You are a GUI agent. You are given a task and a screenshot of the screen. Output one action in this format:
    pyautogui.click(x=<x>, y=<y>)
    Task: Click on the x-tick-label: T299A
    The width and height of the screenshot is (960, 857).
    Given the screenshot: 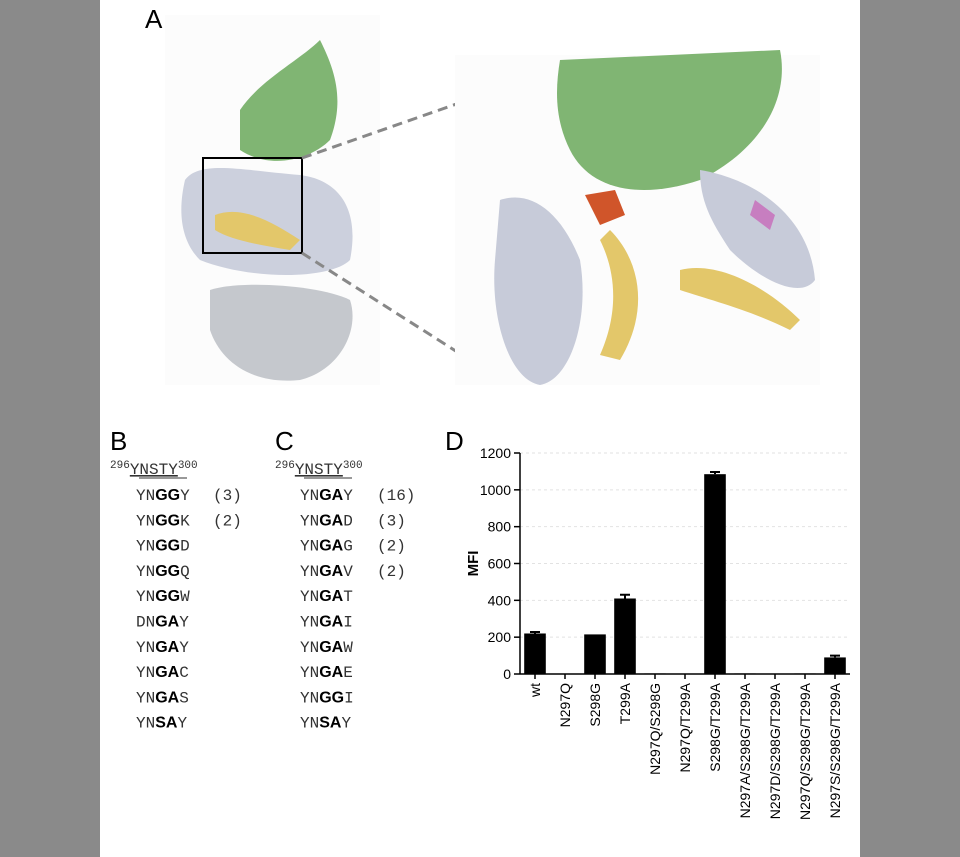 What is the action you would take?
    pyautogui.click(x=625, y=703)
    